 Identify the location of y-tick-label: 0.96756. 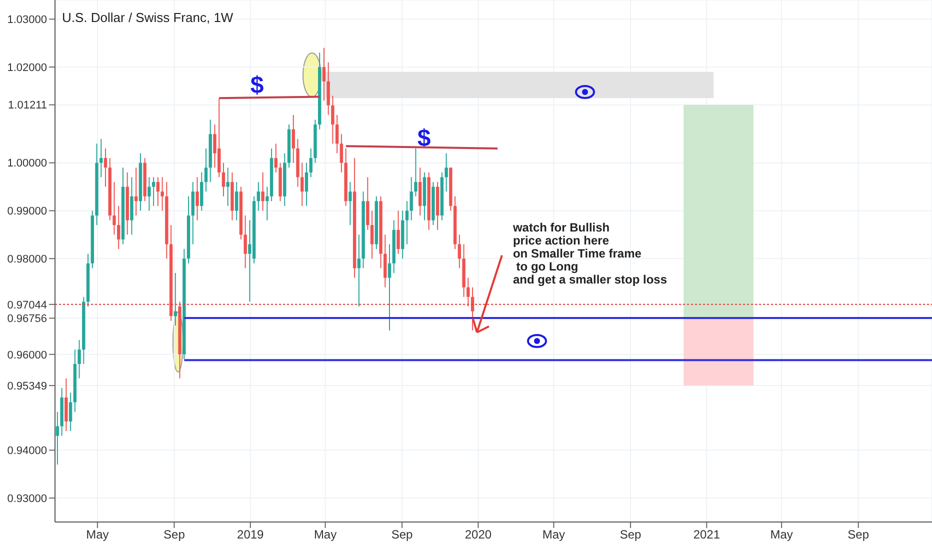
(27, 319).